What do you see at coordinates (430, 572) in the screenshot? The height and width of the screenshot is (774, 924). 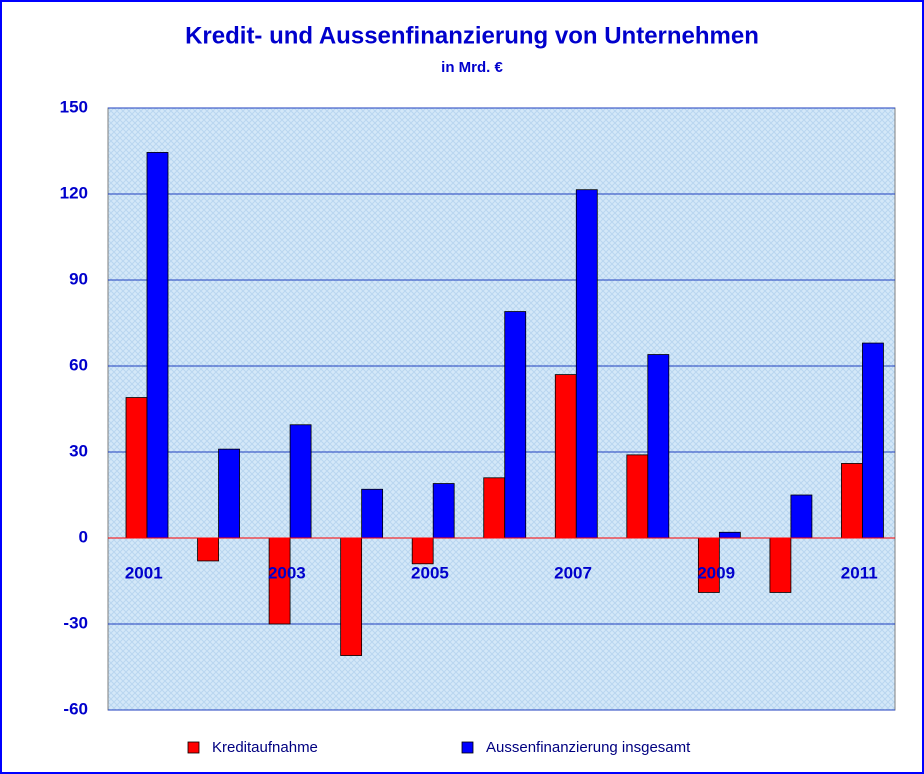 I see `x-tick-label: 2005` at bounding box center [430, 572].